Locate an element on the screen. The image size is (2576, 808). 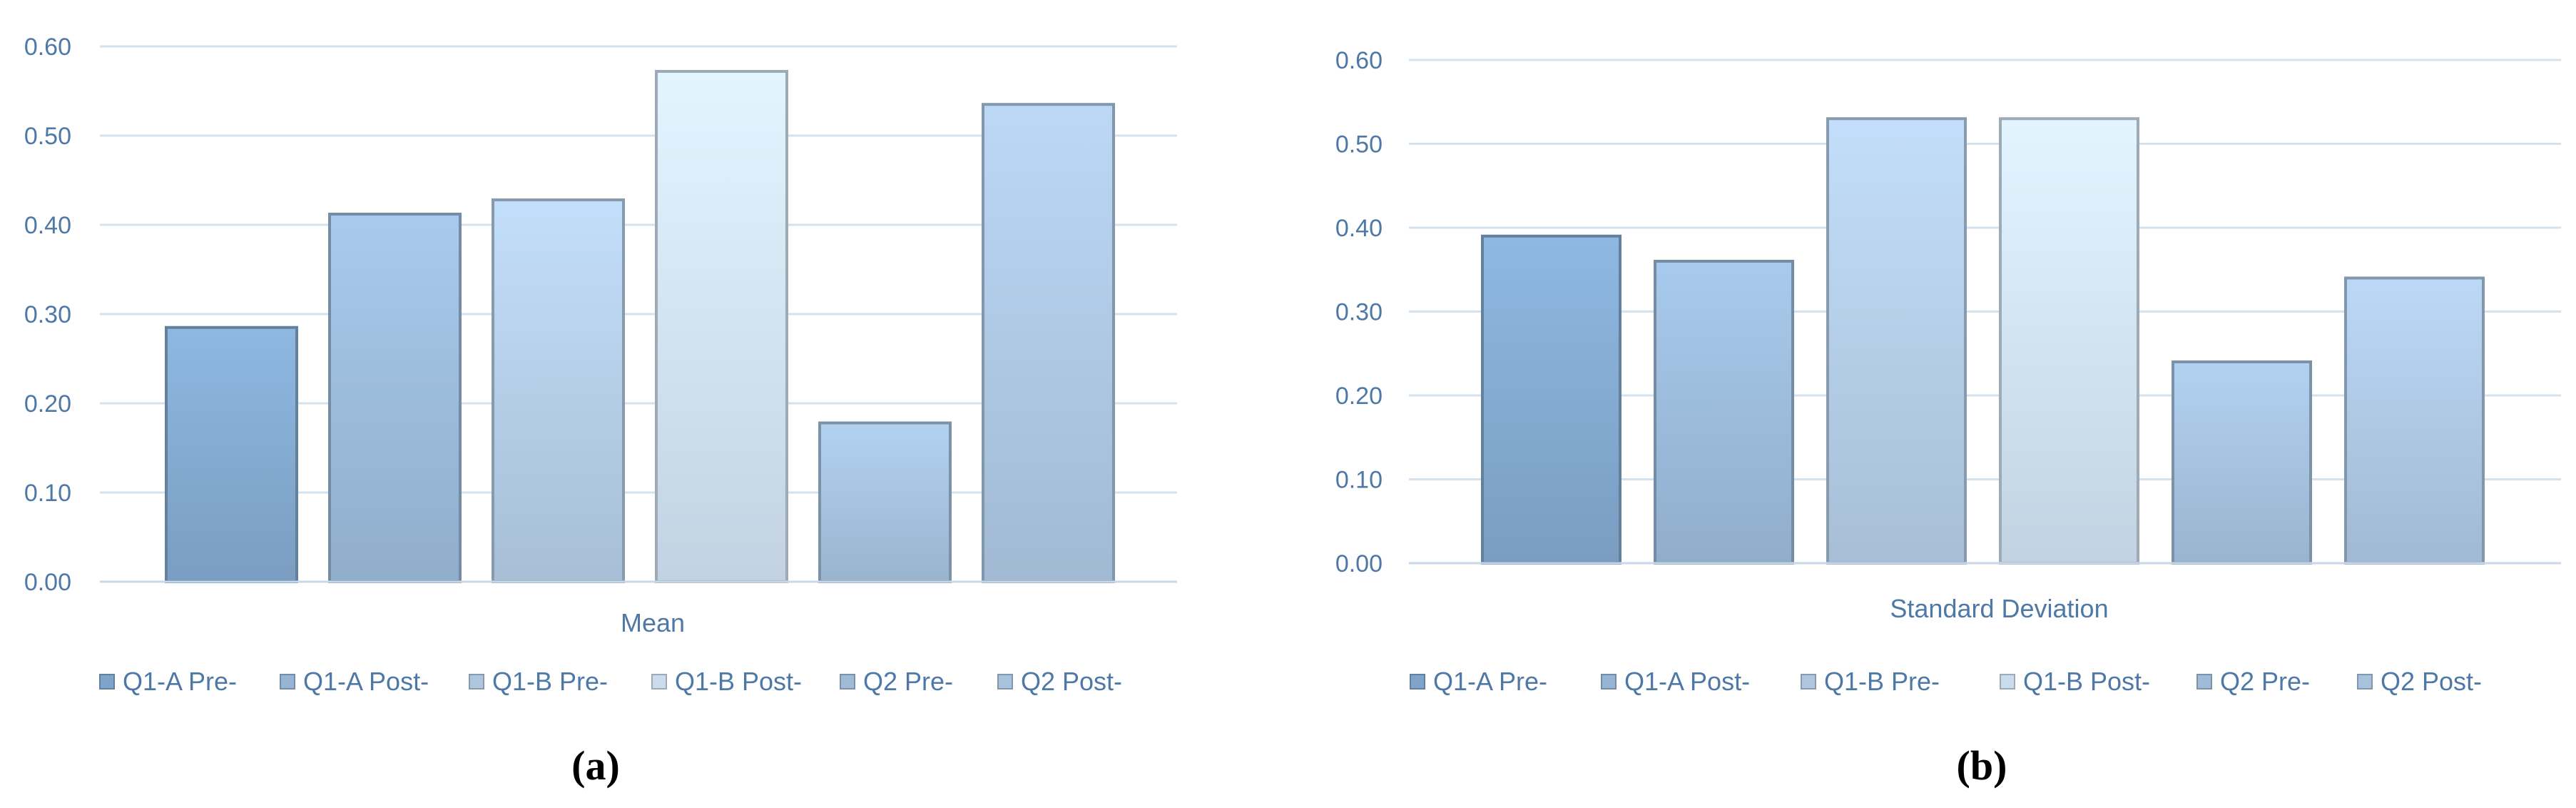
x-axis-label: Standard Deviation is located at coordinates (1999, 608).